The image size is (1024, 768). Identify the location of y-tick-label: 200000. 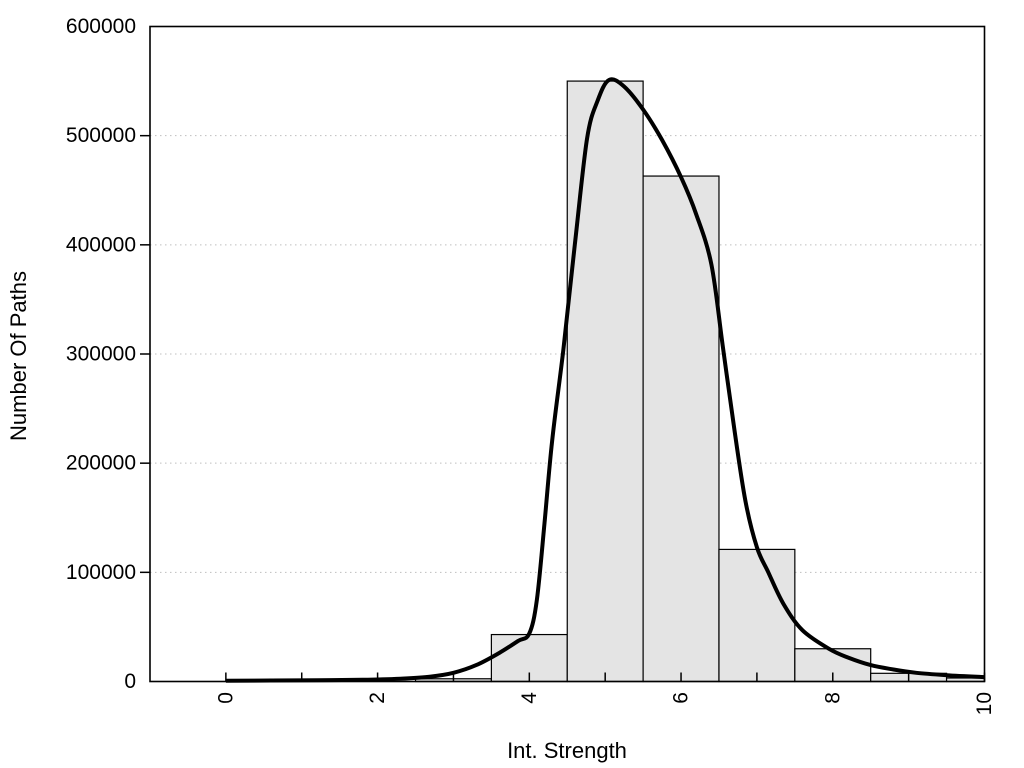
(101, 463).